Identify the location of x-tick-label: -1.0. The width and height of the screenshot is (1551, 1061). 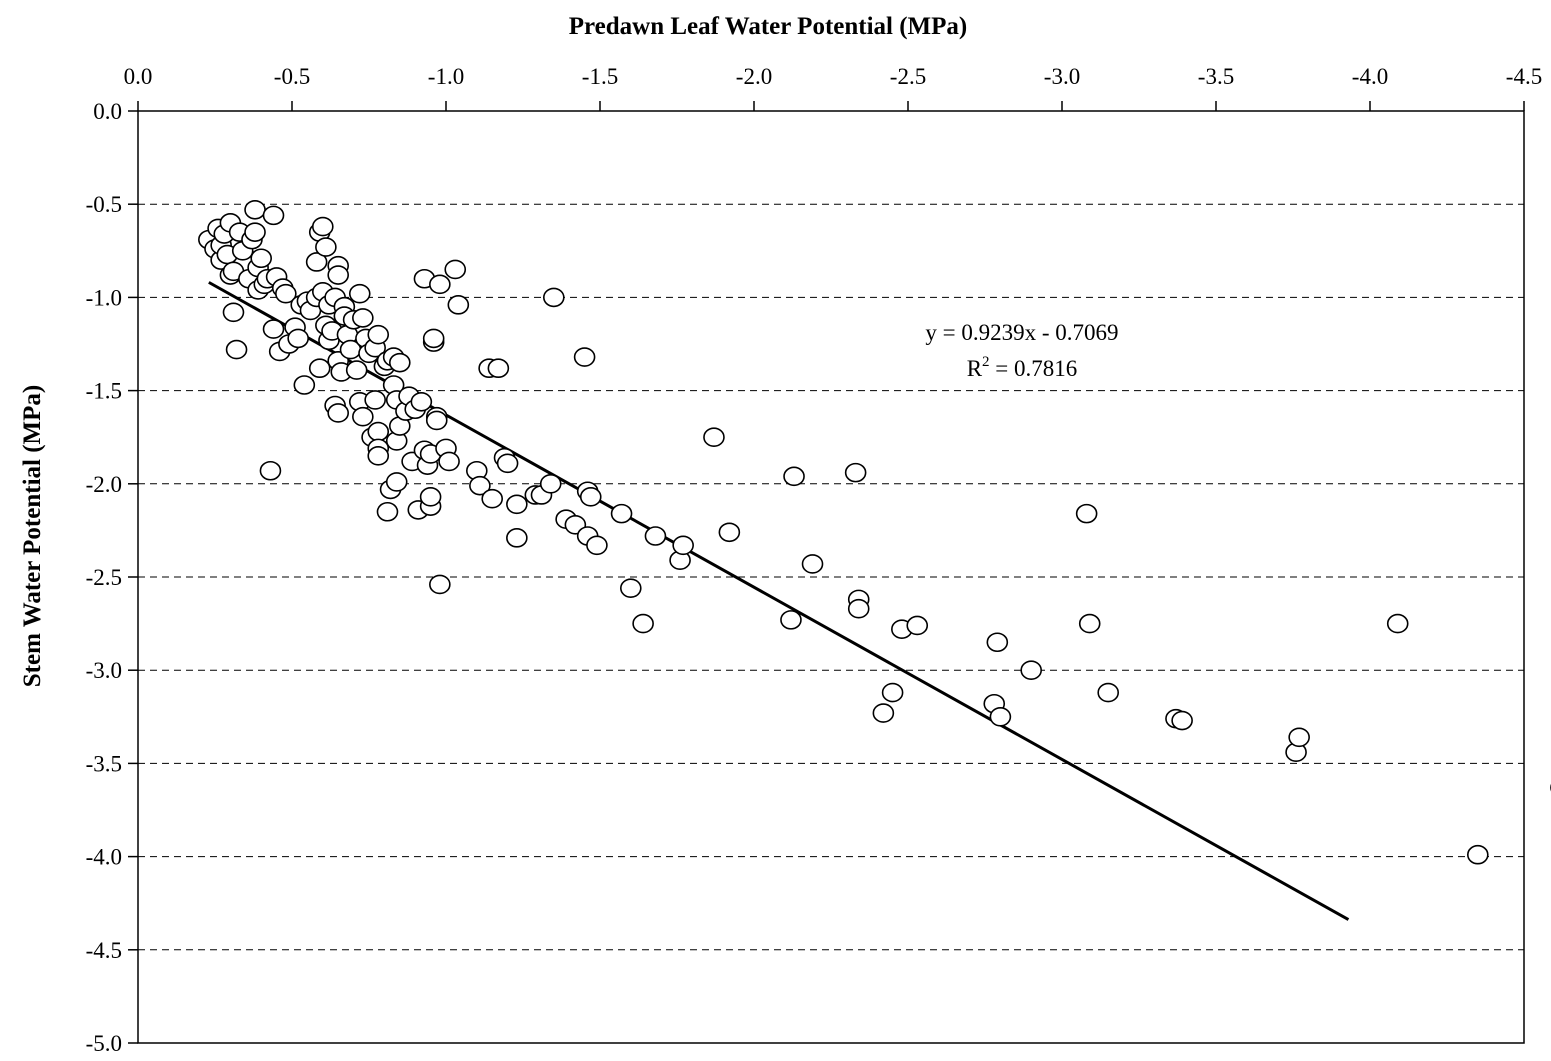
(446, 76).